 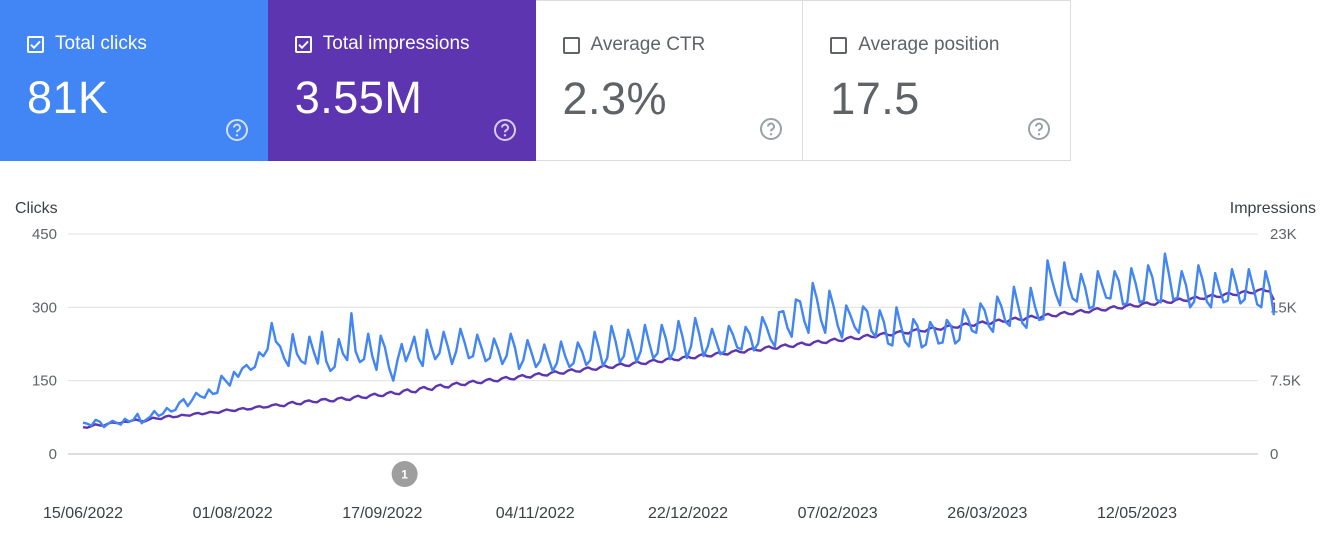 I want to click on y-tick-label-right: 15K, so click(x=1283, y=307).